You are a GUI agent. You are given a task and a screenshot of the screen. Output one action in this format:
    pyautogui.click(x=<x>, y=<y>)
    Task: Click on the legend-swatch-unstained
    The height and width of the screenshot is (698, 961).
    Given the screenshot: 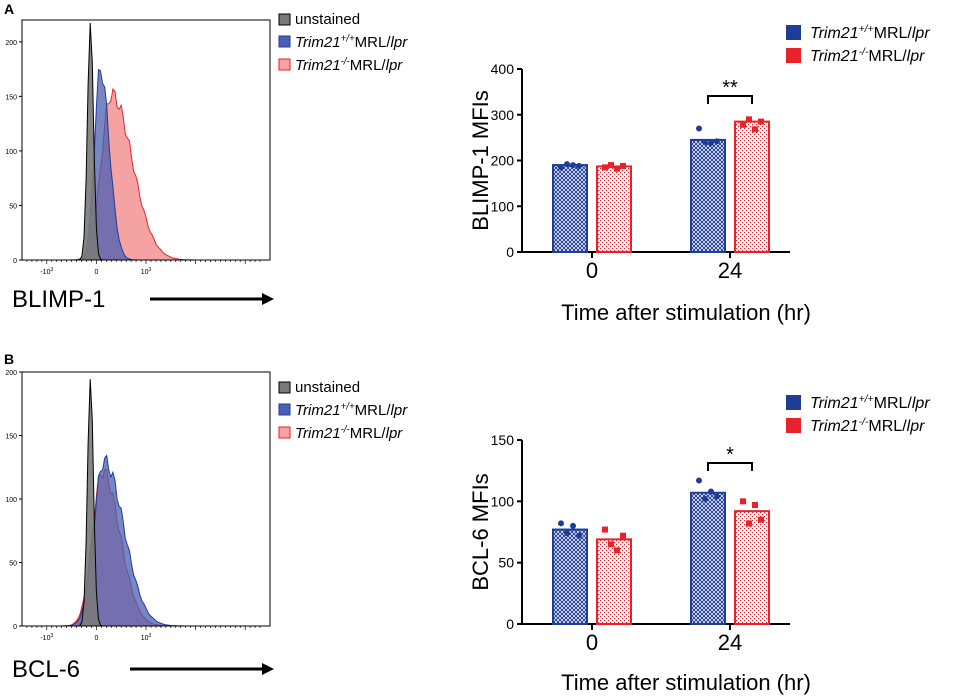 What is the action you would take?
    pyautogui.click(x=284, y=19)
    